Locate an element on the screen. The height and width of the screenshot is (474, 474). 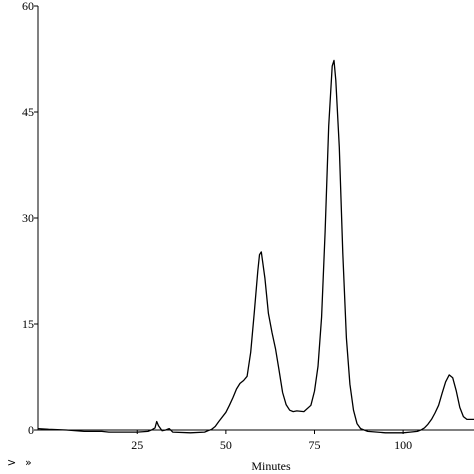
x-tick-label: 25 is located at coordinates (137, 445).